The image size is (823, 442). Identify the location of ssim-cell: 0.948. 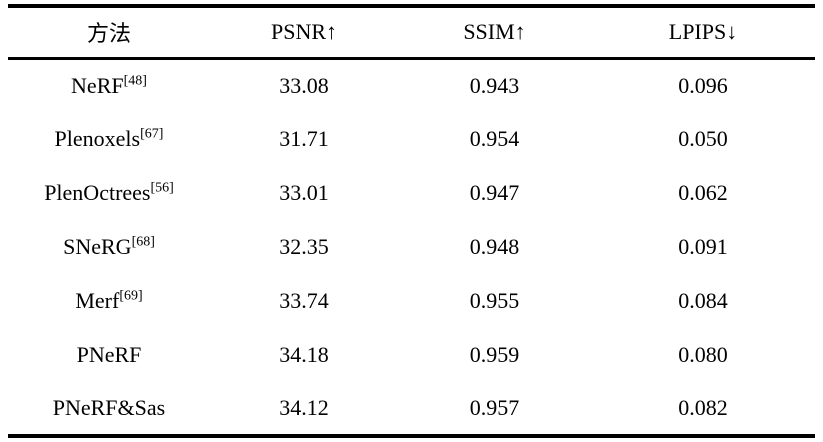
(494, 246).